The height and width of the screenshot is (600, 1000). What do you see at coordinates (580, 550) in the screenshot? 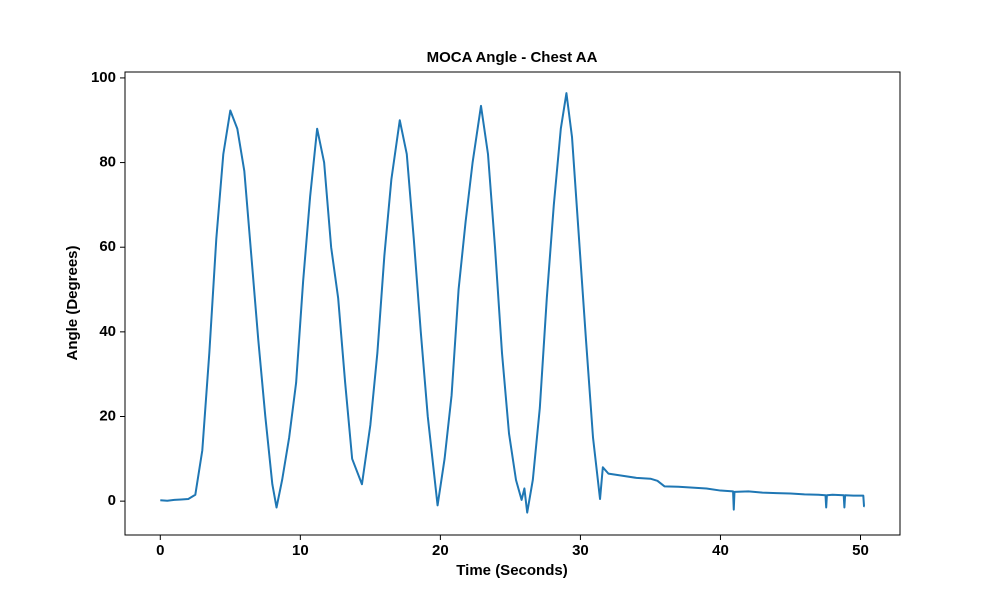
I see `x-tick-label: 30` at bounding box center [580, 550].